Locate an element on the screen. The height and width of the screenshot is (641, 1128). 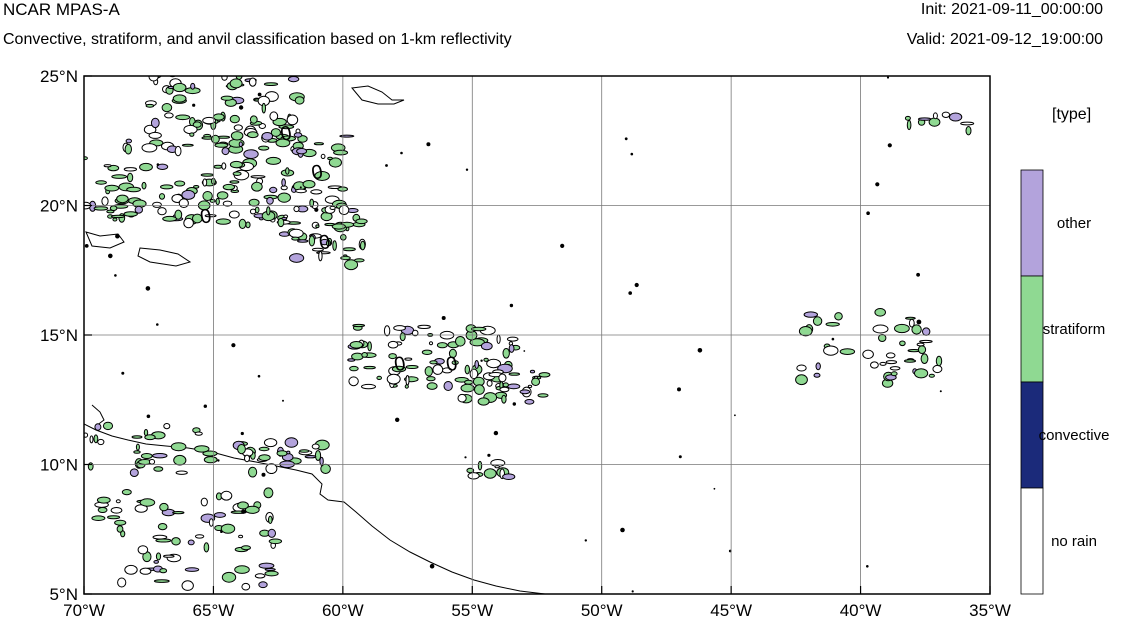
legend-colorbar is located at coordinates (1032, 382).